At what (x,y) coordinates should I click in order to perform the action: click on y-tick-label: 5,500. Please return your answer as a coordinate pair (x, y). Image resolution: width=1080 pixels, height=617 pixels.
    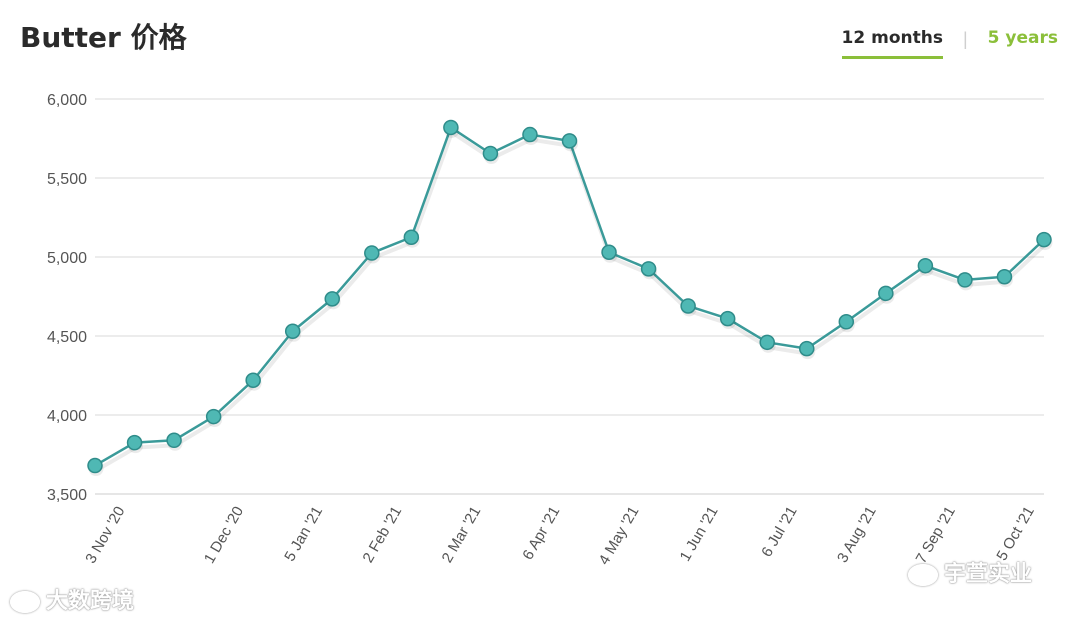
    Looking at the image, I should click on (67, 179).